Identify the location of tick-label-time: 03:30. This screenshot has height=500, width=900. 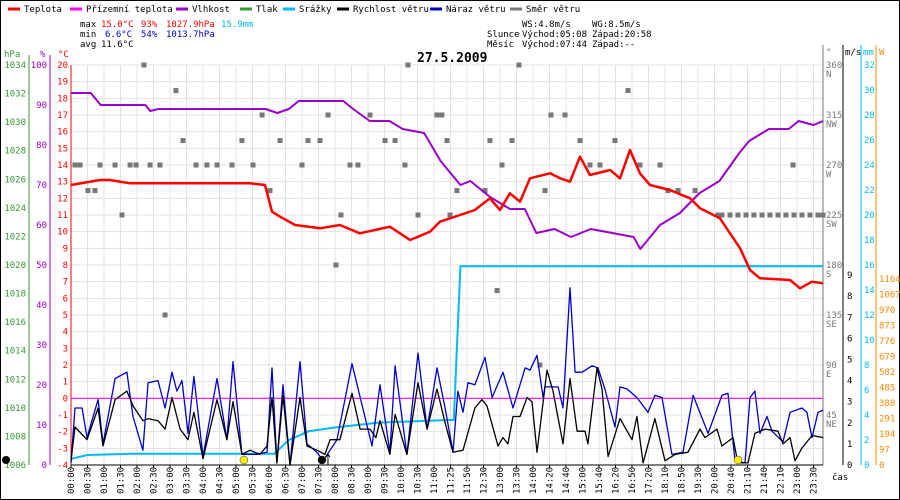
(188, 480).